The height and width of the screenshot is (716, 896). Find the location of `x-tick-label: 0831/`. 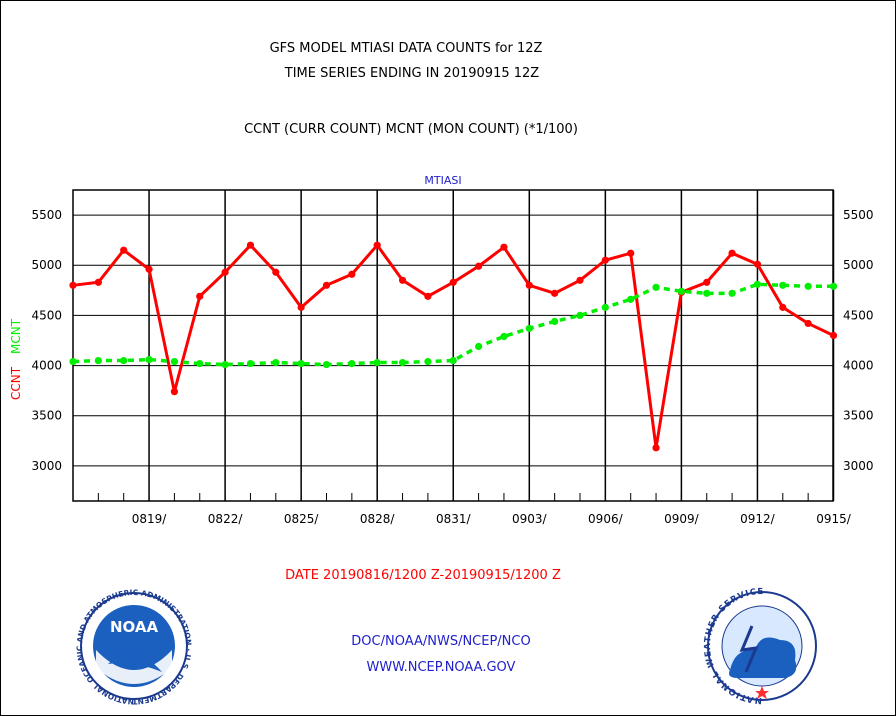

x-tick-label: 0831/ is located at coordinates (454, 519).